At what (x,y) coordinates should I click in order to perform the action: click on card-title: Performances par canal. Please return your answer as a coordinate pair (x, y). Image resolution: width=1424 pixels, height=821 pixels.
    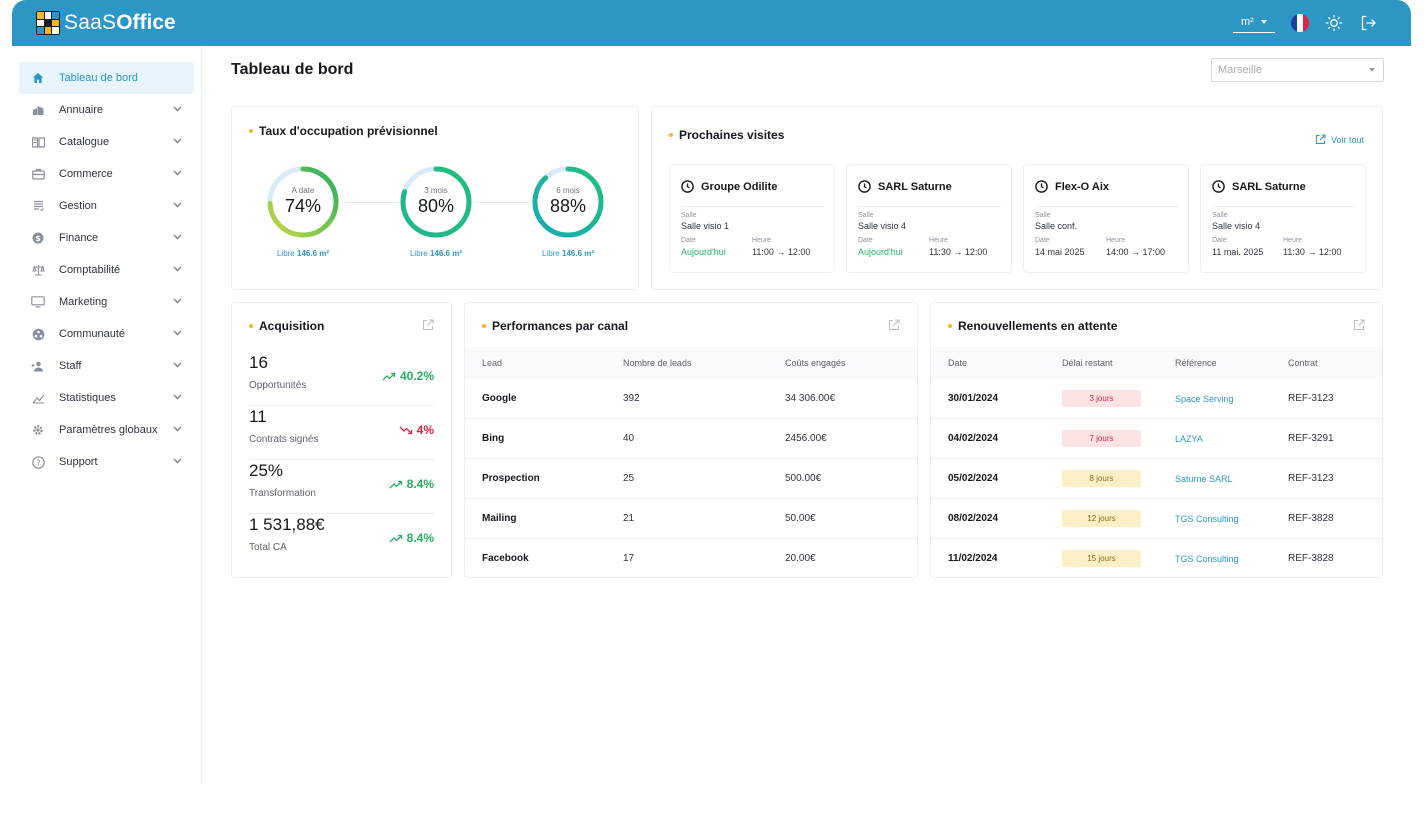
    Looking at the image, I should click on (555, 326).